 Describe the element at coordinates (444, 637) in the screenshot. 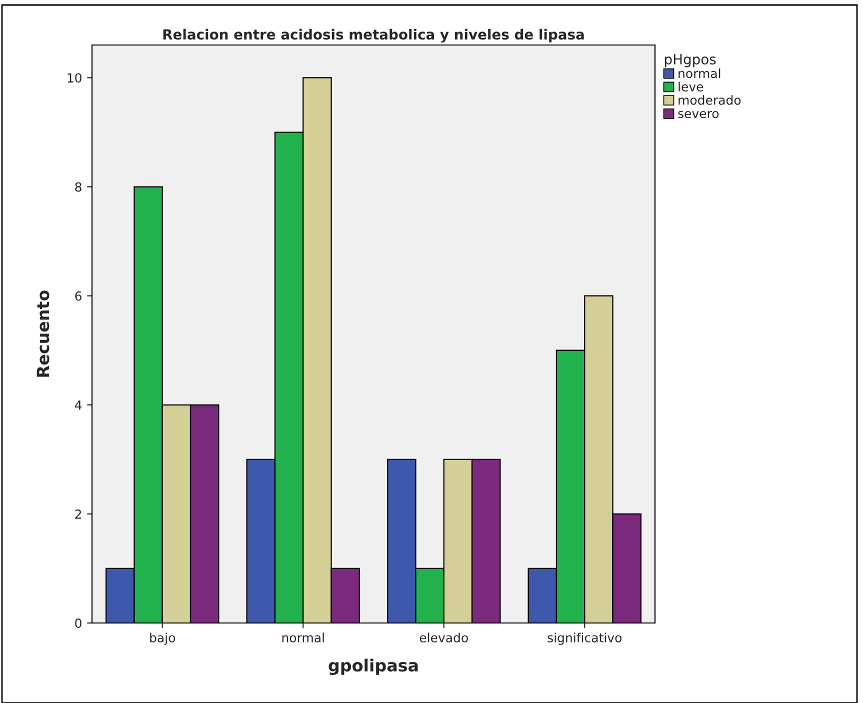

I see `x-tick-label: elevado` at that location.